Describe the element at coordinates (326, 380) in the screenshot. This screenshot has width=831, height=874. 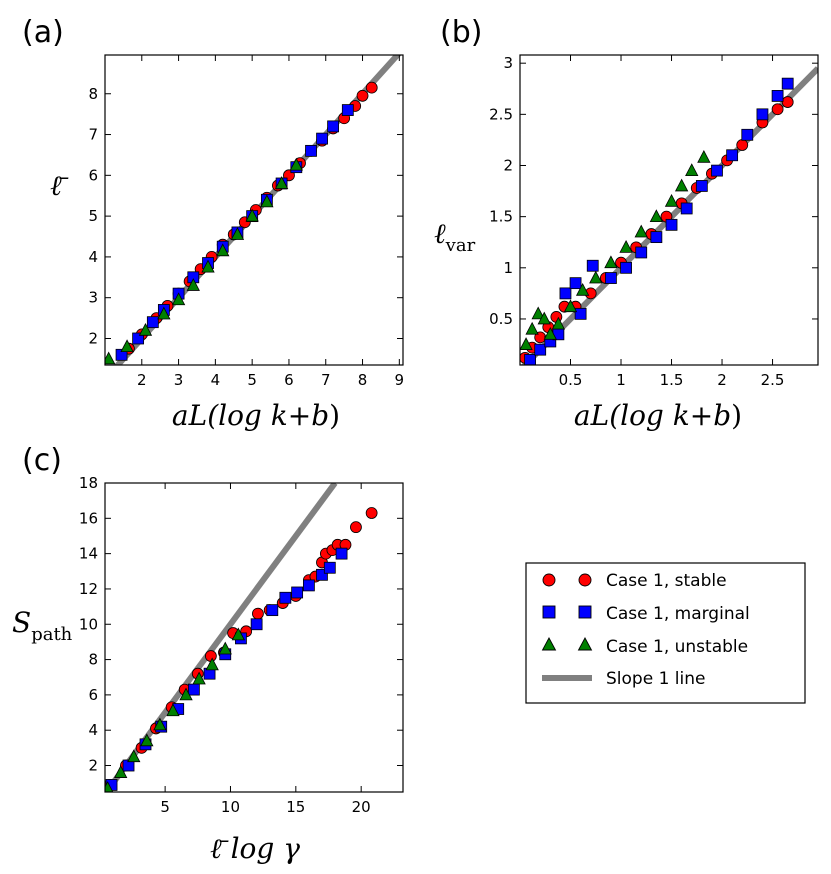
I see `panel-a-xtick-label: 7` at that location.